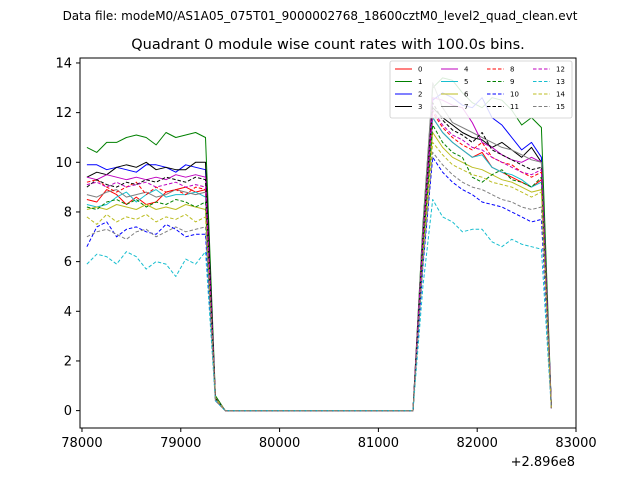  I want to click on legend-label-14: 14, so click(560, 95).